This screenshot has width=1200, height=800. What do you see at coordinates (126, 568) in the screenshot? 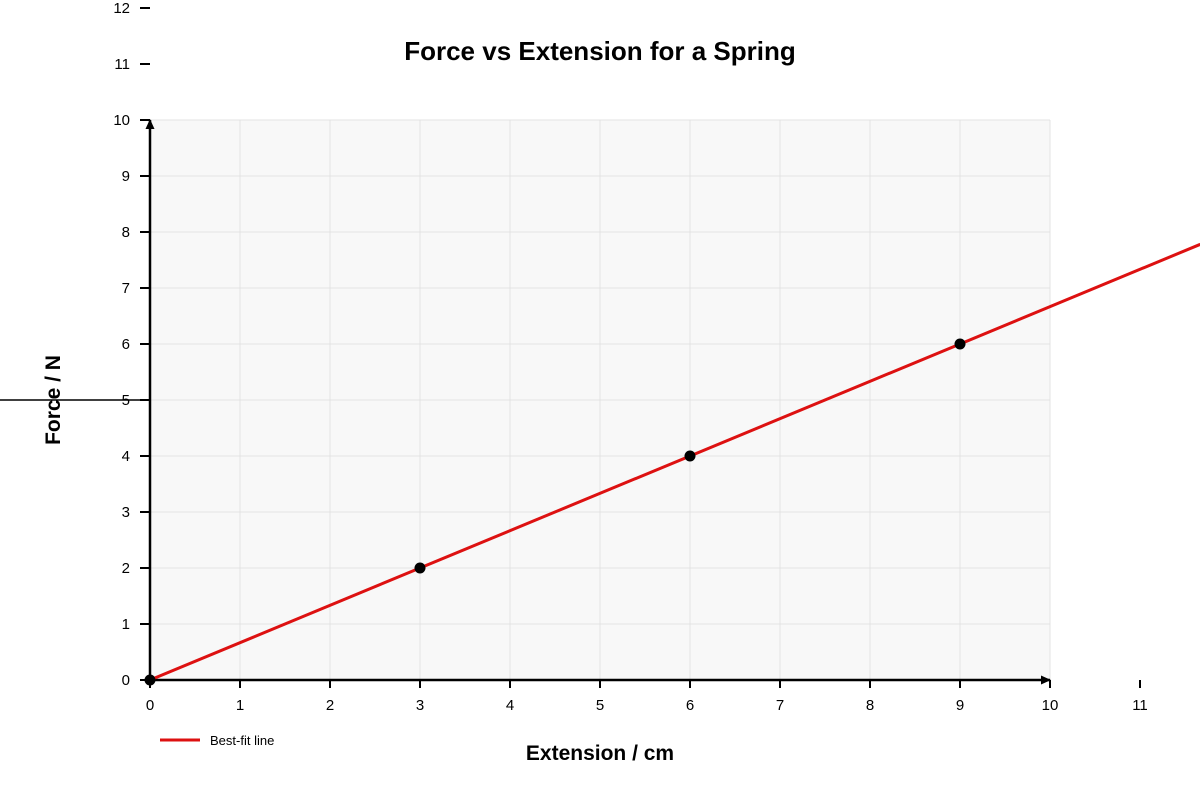
I see `y-tick-label-2: 2` at bounding box center [126, 568].